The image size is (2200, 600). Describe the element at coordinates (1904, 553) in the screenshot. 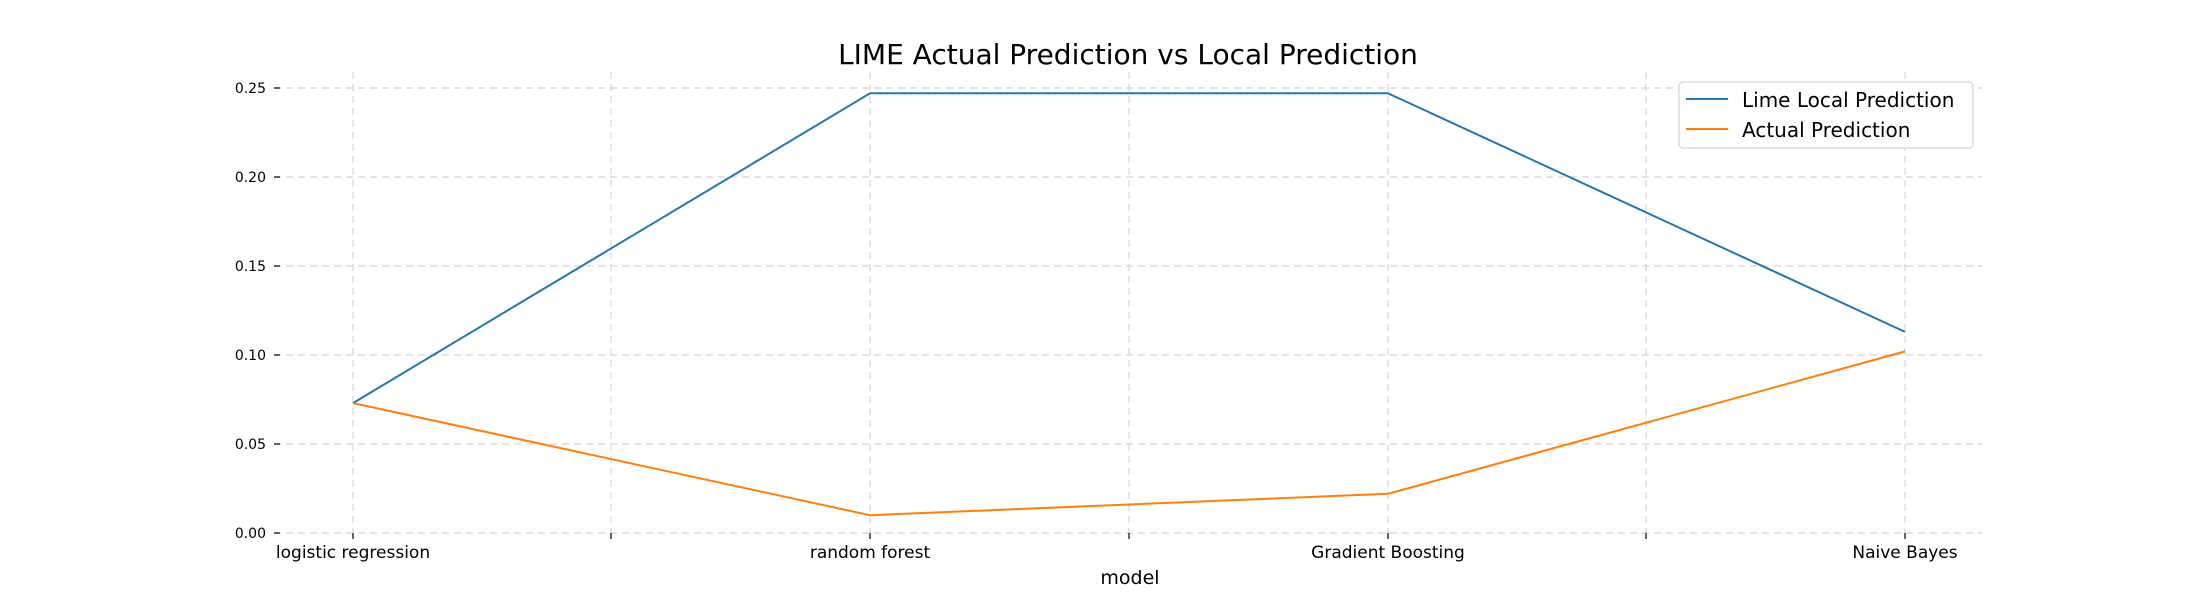

I see `x-tick-label: Naive Bayes` at that location.